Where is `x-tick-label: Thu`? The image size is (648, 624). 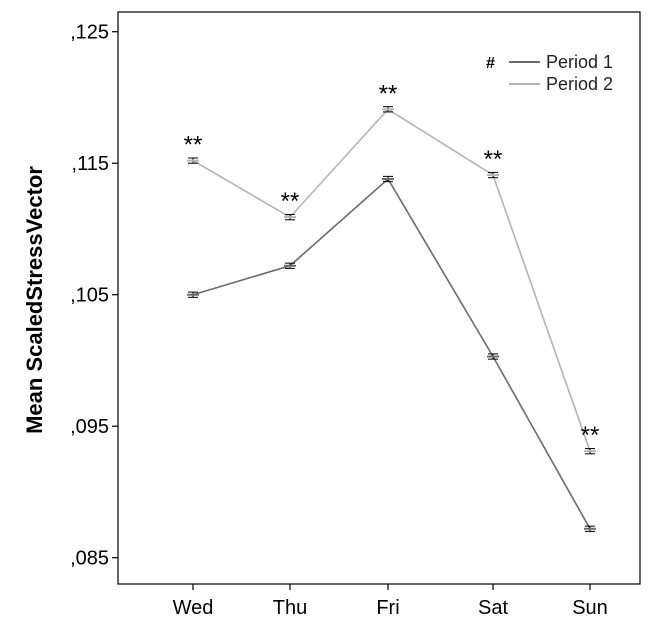 x-tick-label: Thu is located at coordinates (290, 608).